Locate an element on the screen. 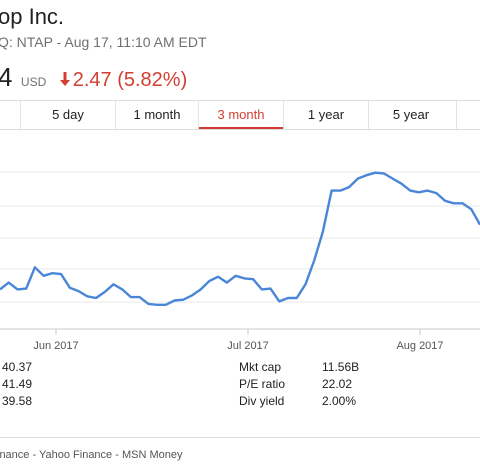 This screenshot has width=480, height=471. data-sources: inance - Yahoo Finance - MSN Money is located at coordinates (91, 455).